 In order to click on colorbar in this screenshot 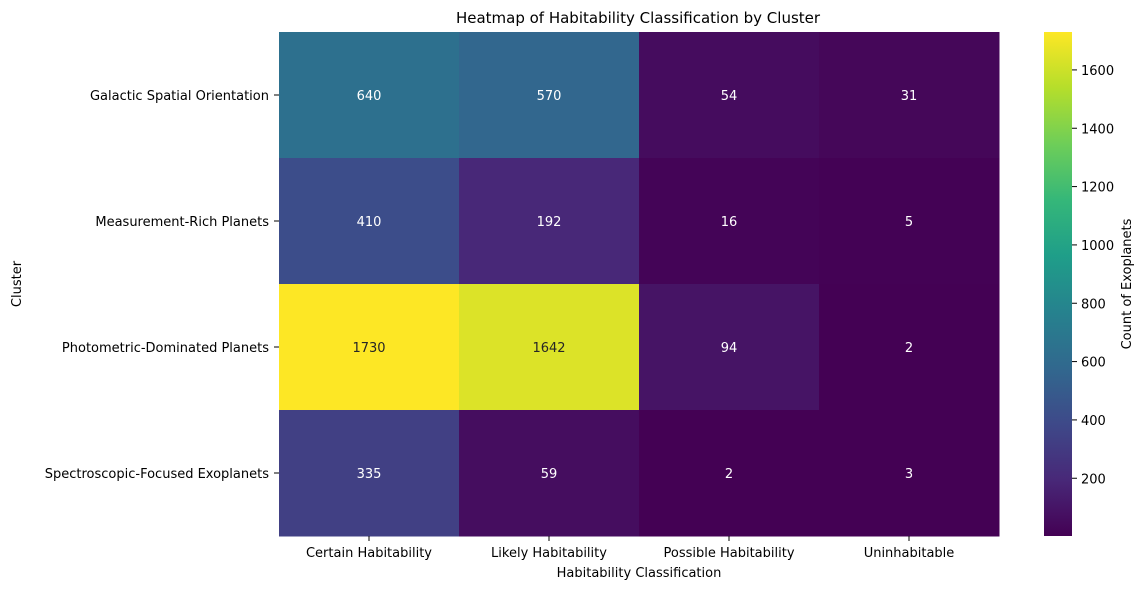, I will do `click(1058, 284)`.